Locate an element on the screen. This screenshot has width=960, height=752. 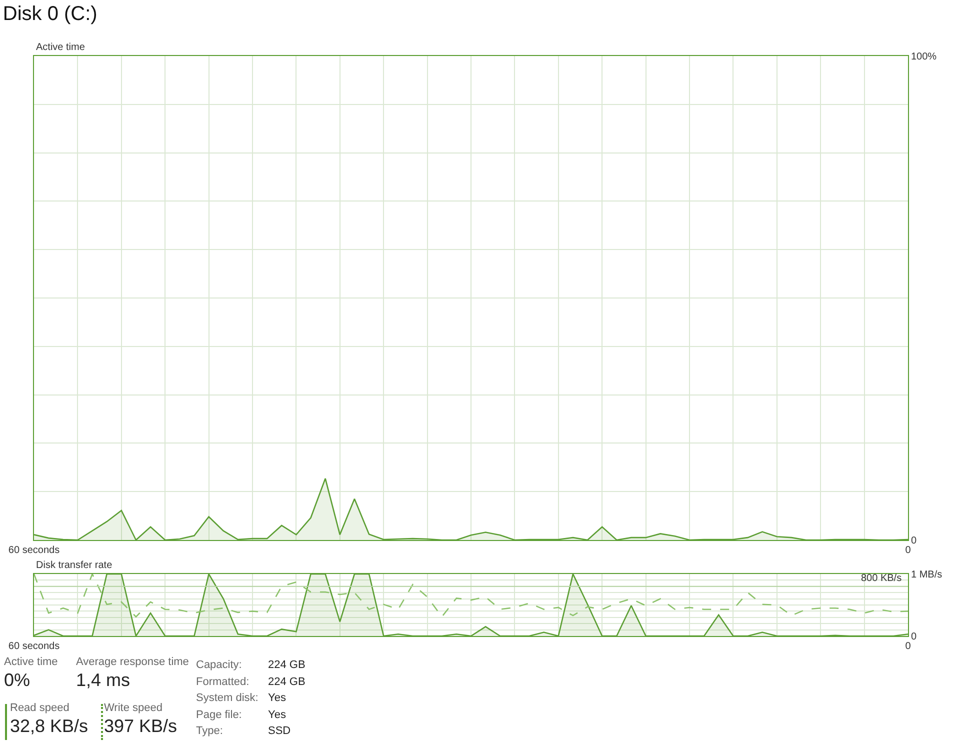
text: Write speed is located at coordinates (134, 708).